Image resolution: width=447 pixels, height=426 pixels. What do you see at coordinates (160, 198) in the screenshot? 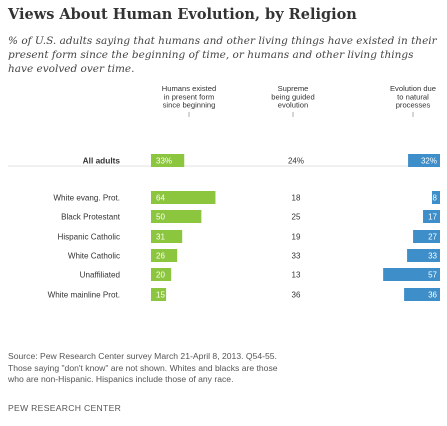
I see `value-label-existed: 64` at bounding box center [160, 198].